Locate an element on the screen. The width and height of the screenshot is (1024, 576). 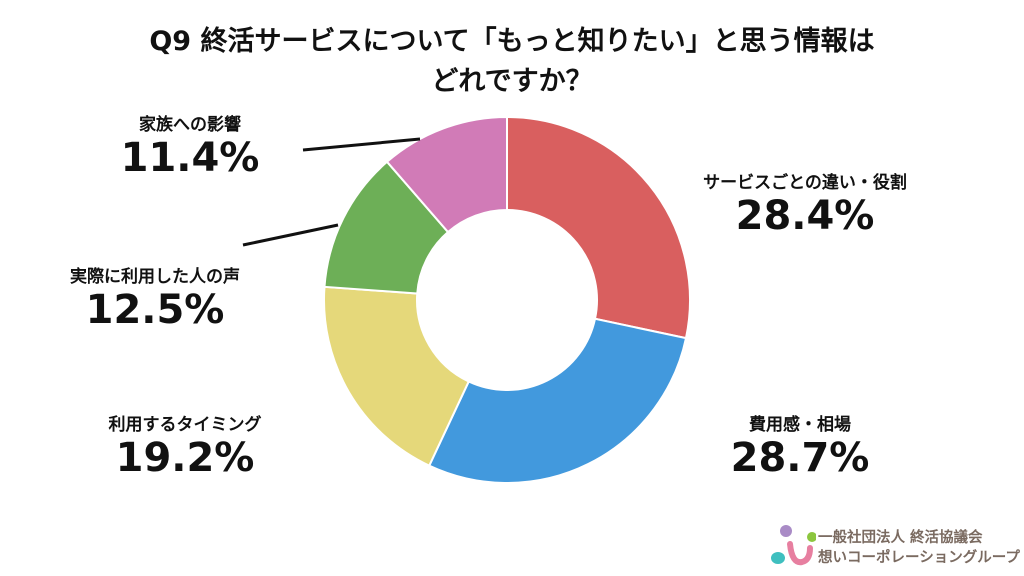
logo-mark is located at coordinates (793, 545).